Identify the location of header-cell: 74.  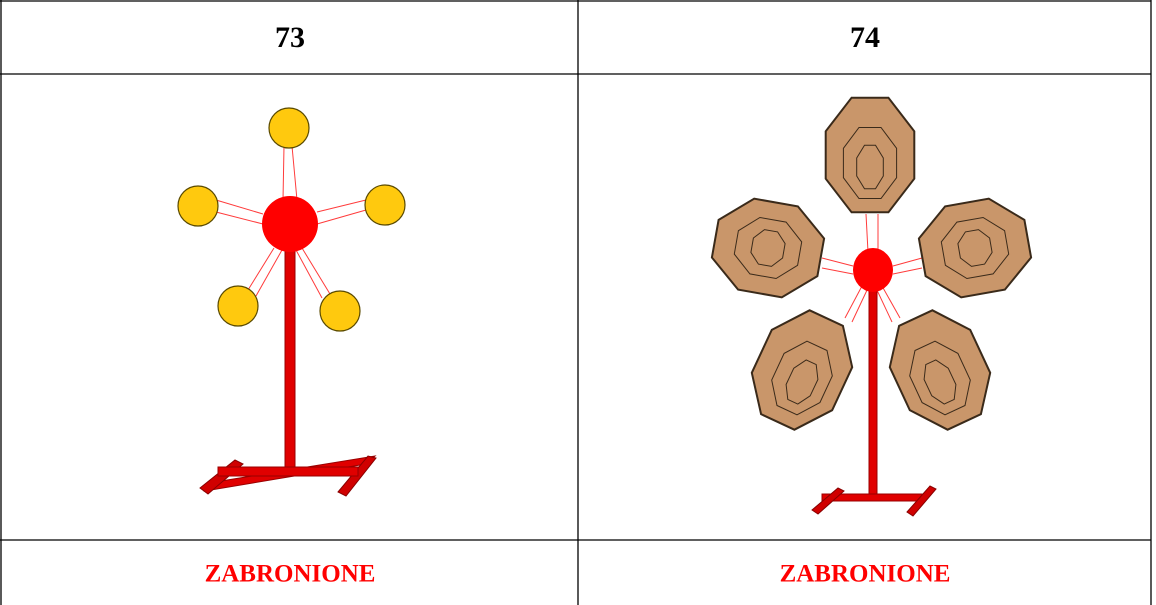
(865, 37).